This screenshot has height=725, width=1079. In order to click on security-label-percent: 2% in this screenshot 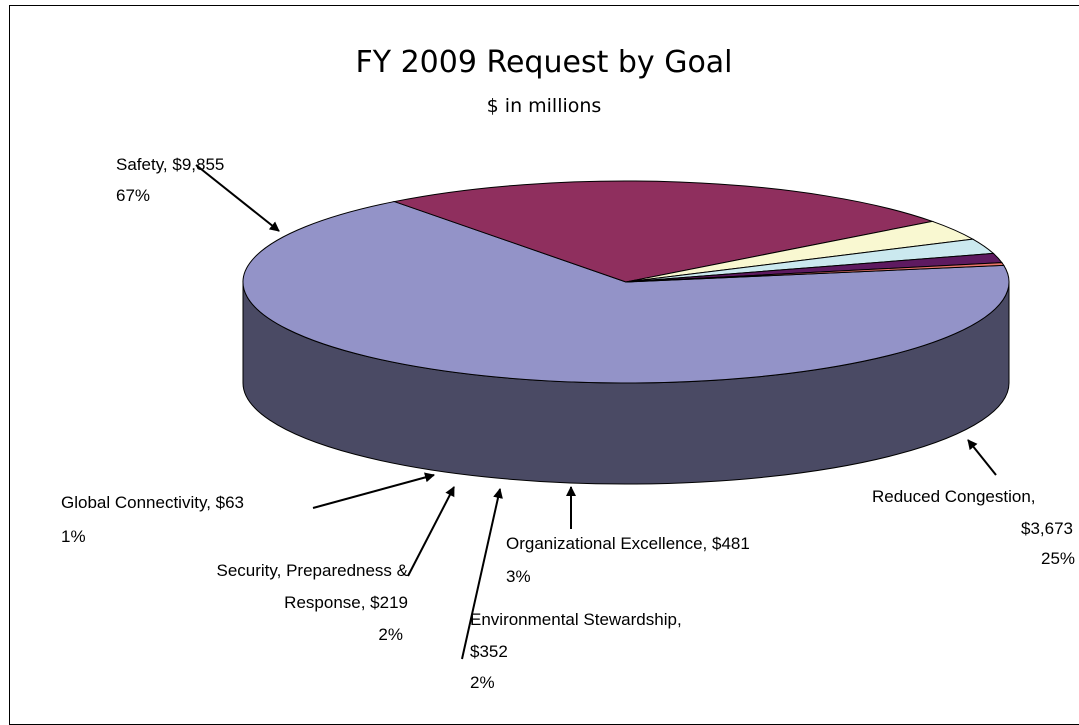, I will do `click(390, 634)`.